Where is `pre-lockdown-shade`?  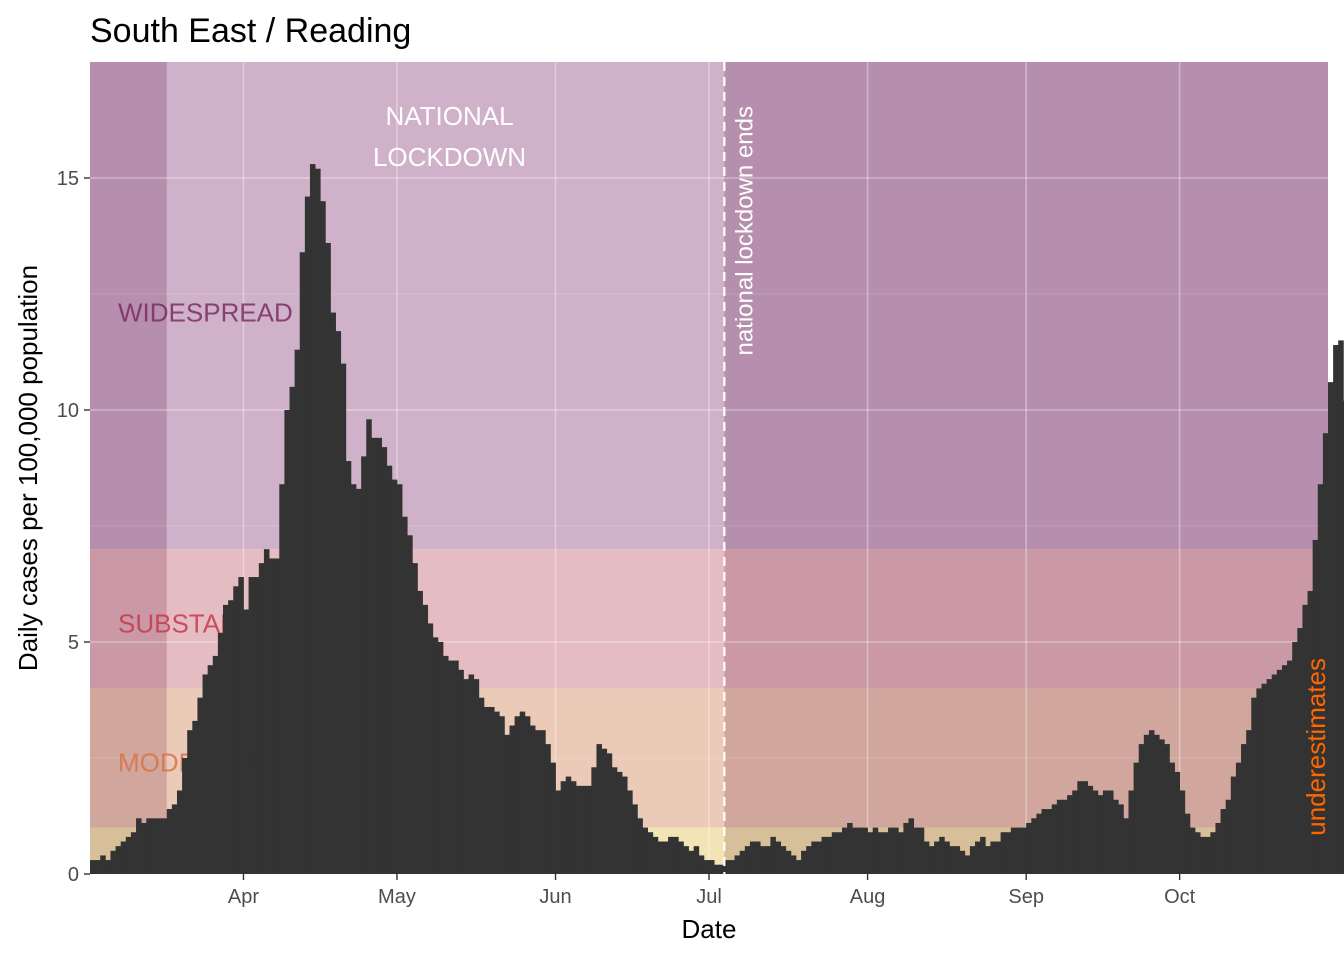
pre-lockdown-shade is located at coordinates (128, 468).